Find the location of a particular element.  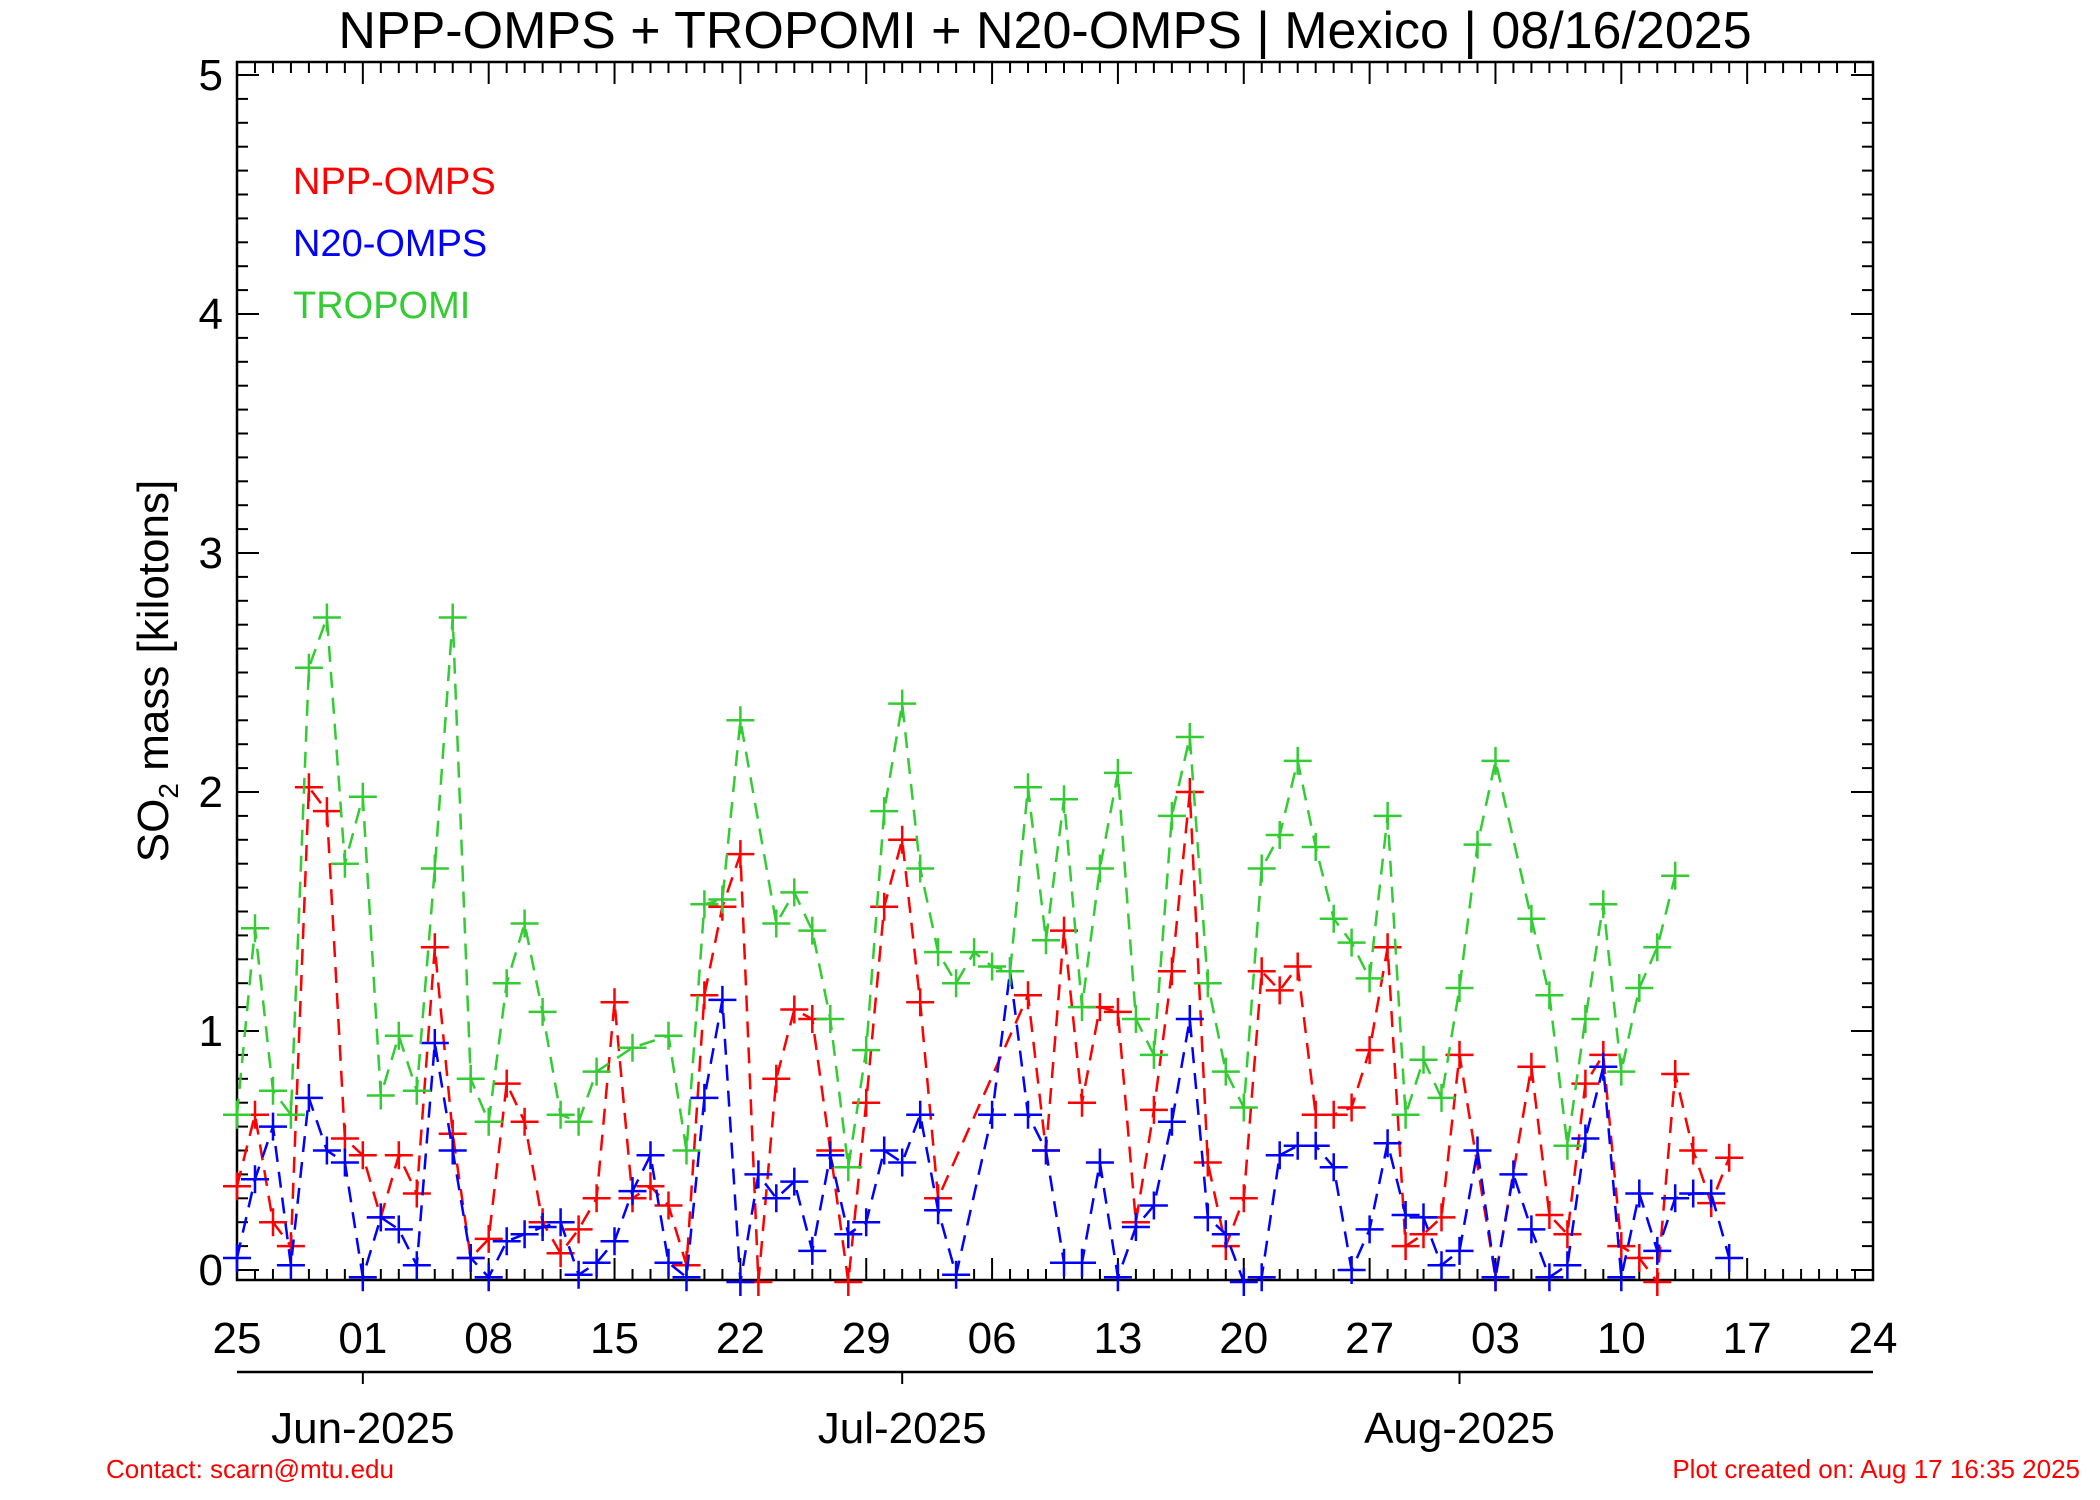

month-axis: Jun-2025 Jul-2025 Aug-2025 is located at coordinates (913, 1412).